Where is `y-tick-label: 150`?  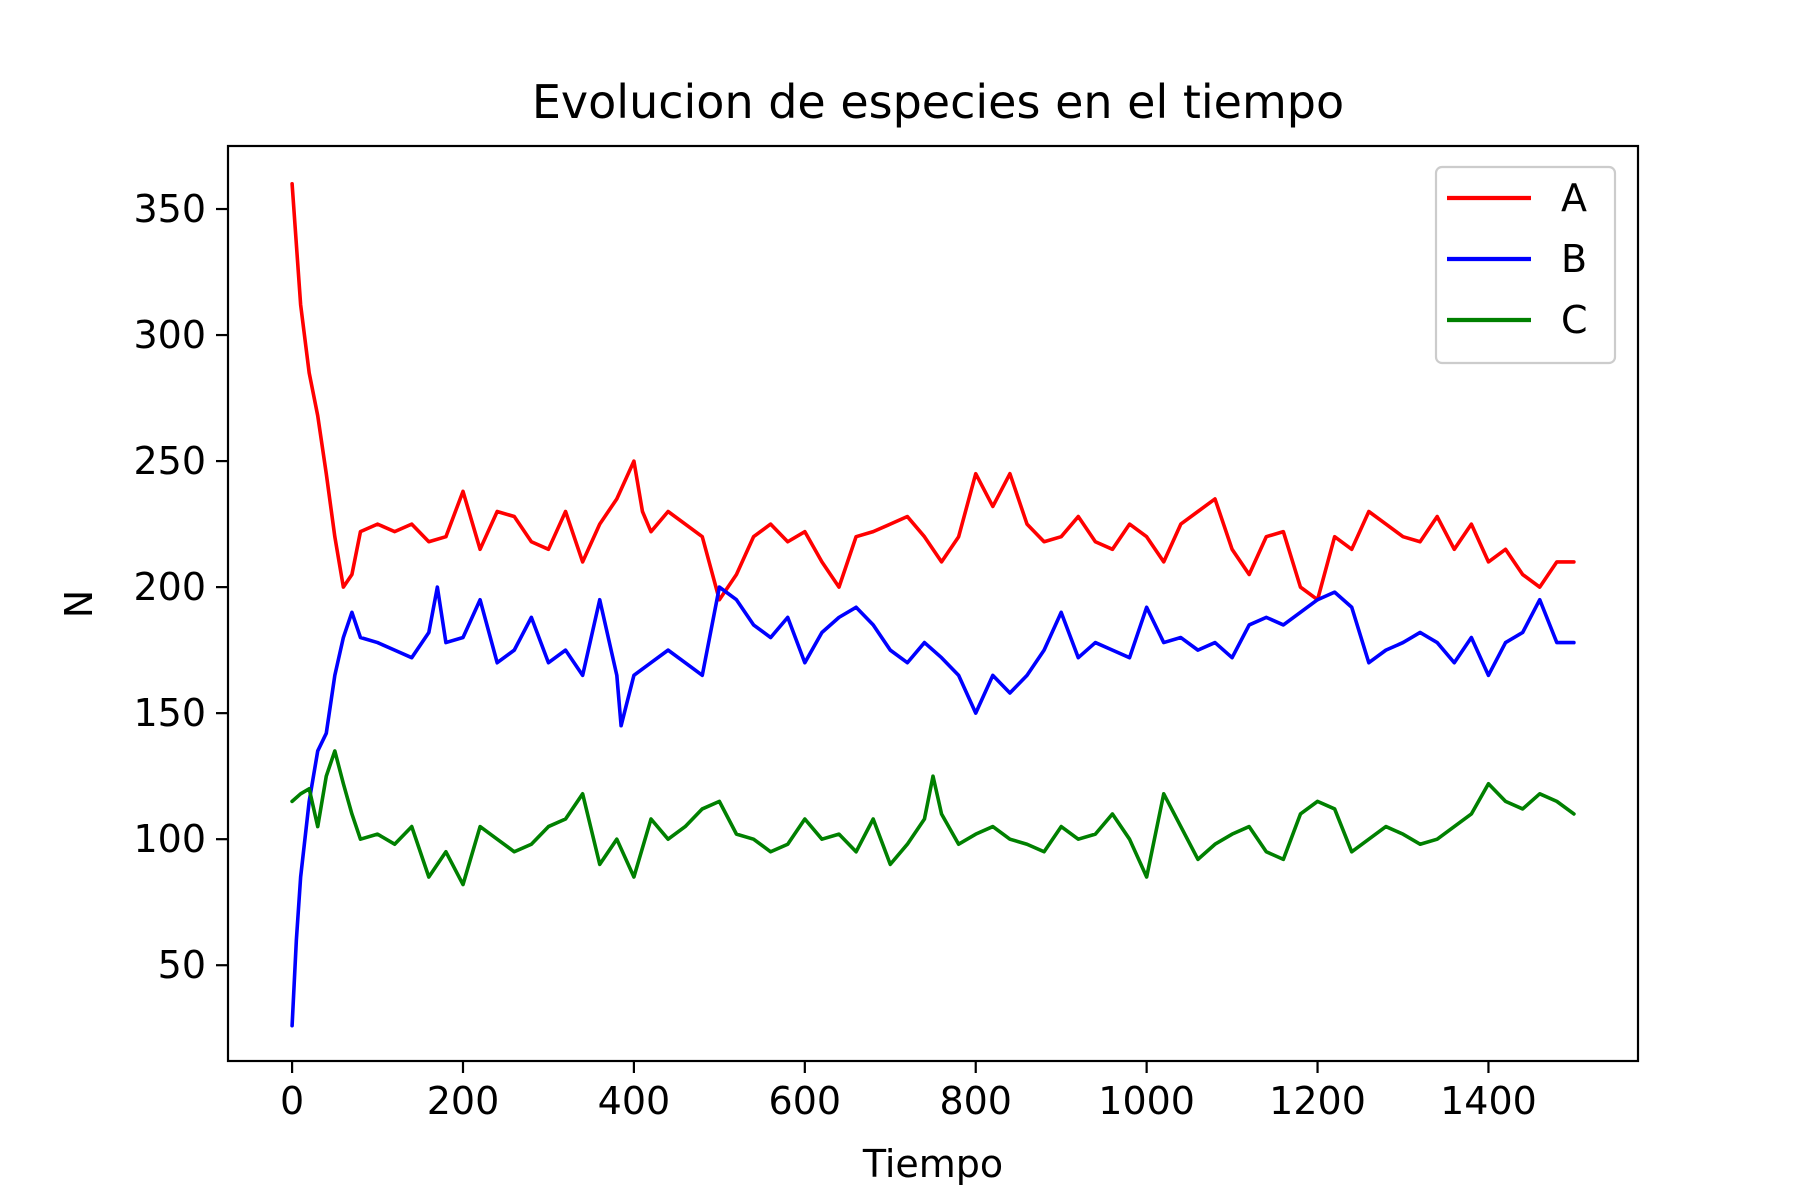
y-tick-label: 150 is located at coordinates (169, 713).